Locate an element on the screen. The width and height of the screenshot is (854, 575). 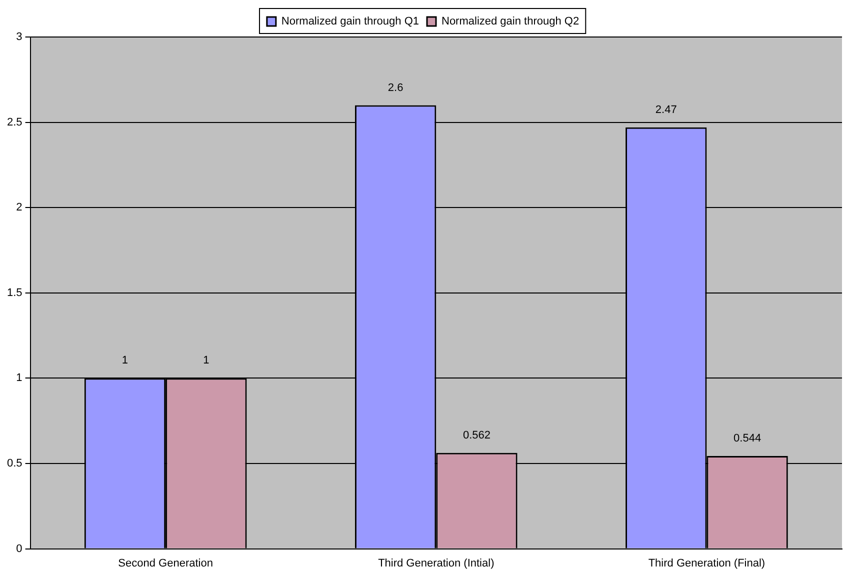
data-label: 2.6 is located at coordinates (396, 88).